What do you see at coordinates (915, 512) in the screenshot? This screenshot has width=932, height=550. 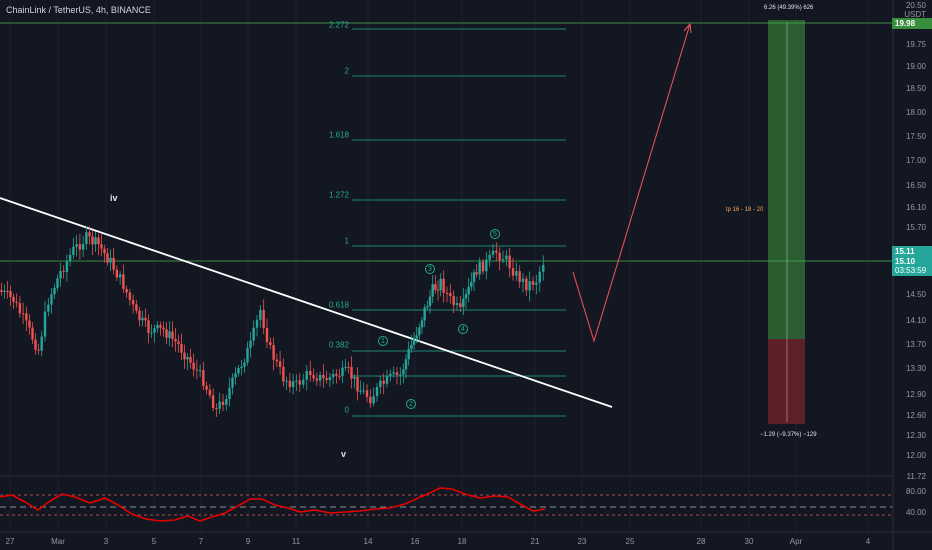 I see `oscillator-label: 40.00` at bounding box center [915, 512].